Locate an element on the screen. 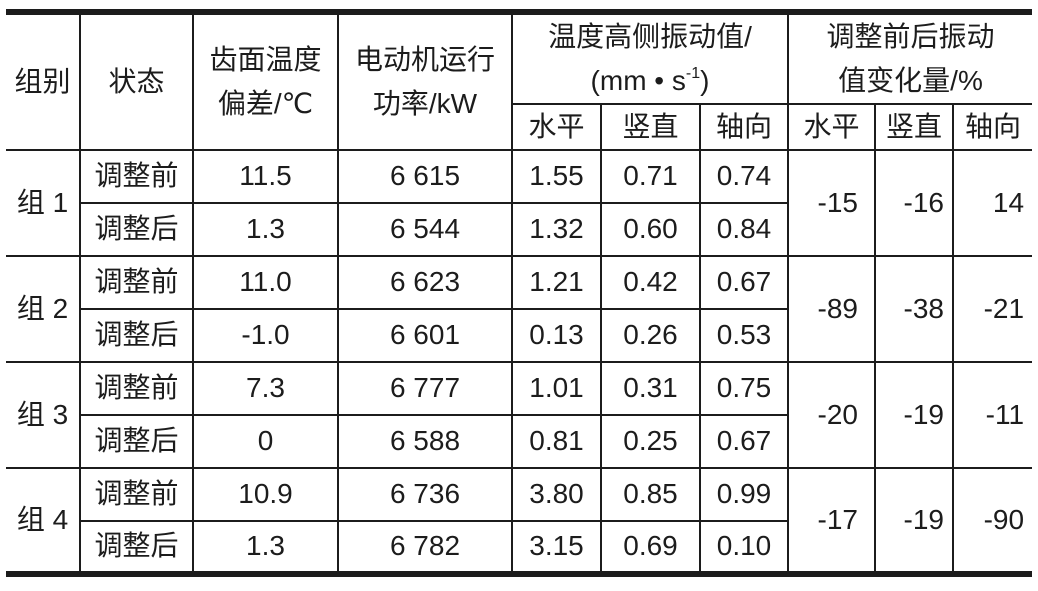 This screenshot has height=591, width=1038. change-h-cell: -89 is located at coordinates (831, 309).